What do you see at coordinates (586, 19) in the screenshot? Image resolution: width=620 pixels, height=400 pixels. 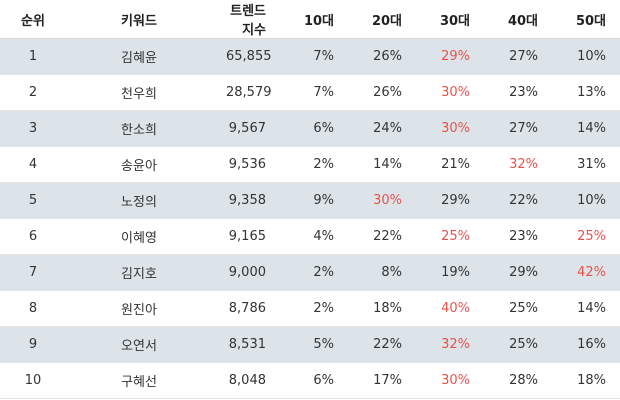 I see `header-age-50s: 50대` at bounding box center [586, 19].